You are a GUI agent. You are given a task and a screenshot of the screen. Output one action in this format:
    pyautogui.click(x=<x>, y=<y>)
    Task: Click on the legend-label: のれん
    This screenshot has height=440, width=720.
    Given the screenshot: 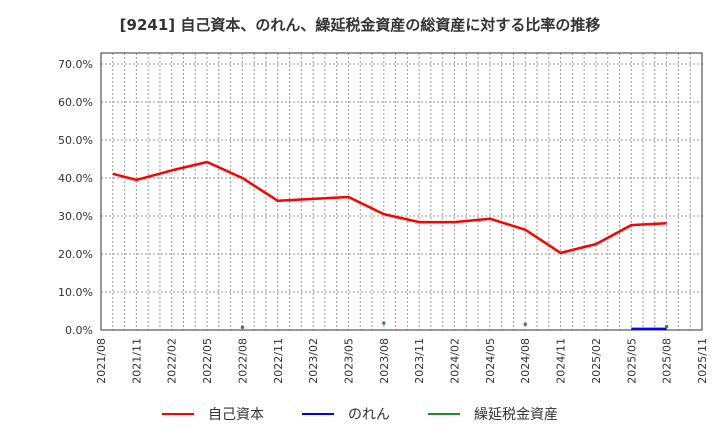 What is the action you would take?
    pyautogui.click(x=369, y=415)
    